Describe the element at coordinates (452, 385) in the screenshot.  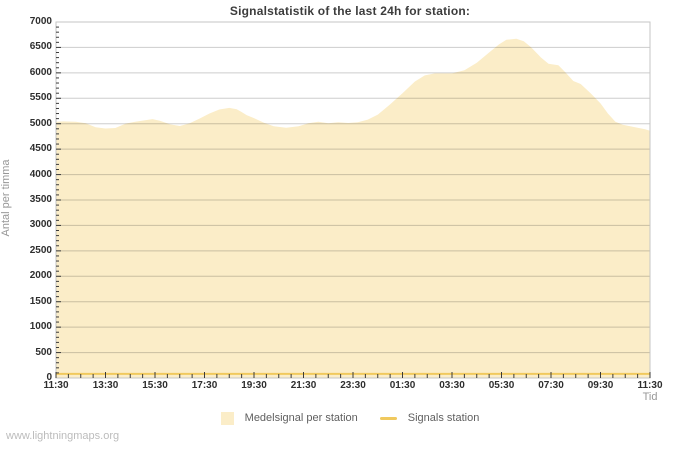
I see `x-tick-label: 03:30` at that location.